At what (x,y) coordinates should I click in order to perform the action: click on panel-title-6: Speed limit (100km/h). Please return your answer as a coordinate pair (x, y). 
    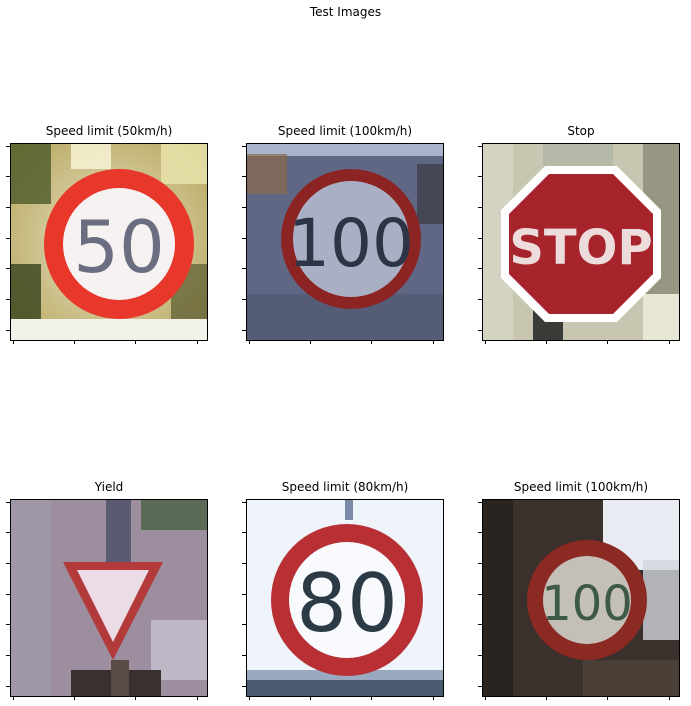
    Looking at the image, I should click on (581, 487).